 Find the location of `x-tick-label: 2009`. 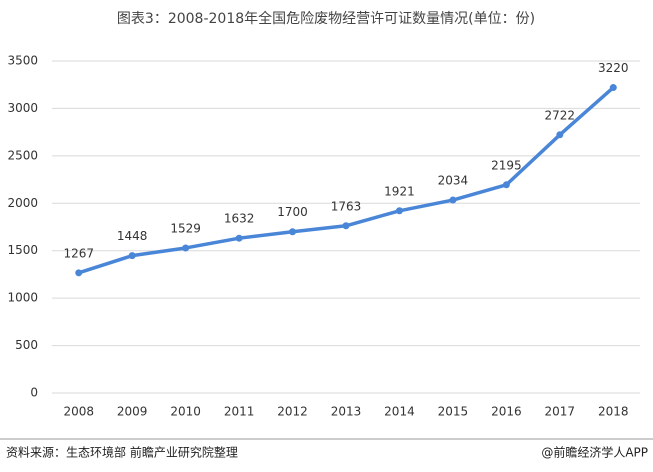

x-tick-label: 2009 is located at coordinates (132, 412).